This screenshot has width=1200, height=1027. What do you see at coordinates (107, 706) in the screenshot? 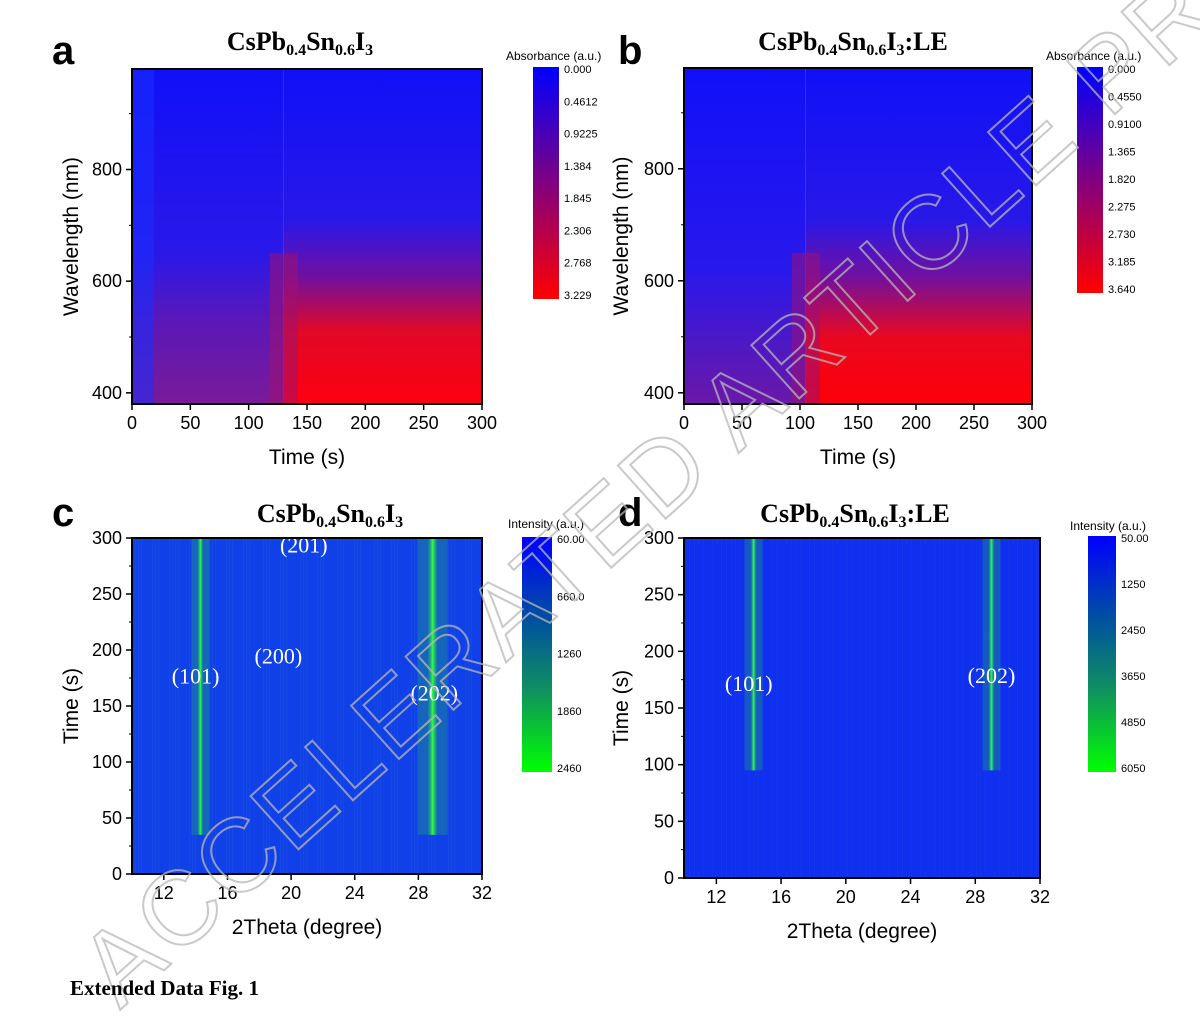
I see `y-tick-label: 150` at bounding box center [107, 706].